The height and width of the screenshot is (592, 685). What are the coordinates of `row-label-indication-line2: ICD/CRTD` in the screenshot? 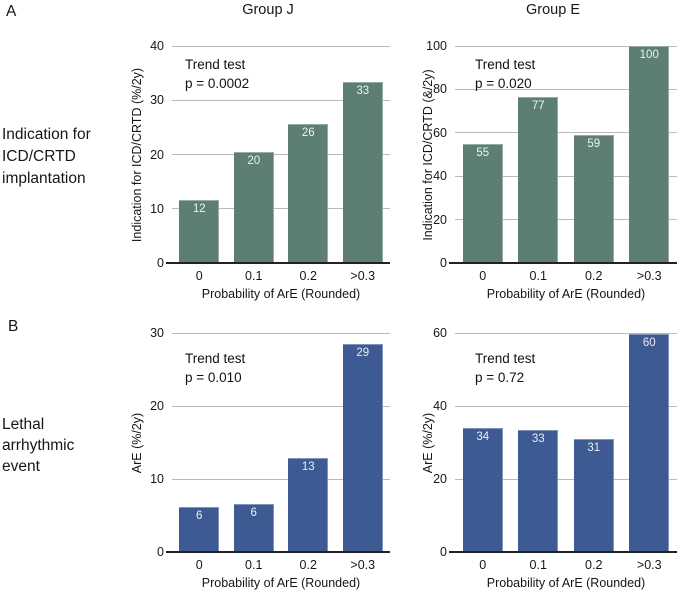 It's located at (39, 156).